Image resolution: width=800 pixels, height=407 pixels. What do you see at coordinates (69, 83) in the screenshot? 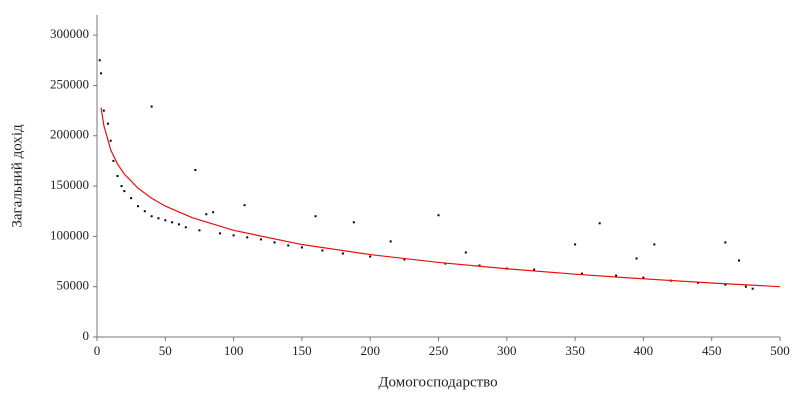
I see `y-tick-label: 250000` at bounding box center [69, 83].